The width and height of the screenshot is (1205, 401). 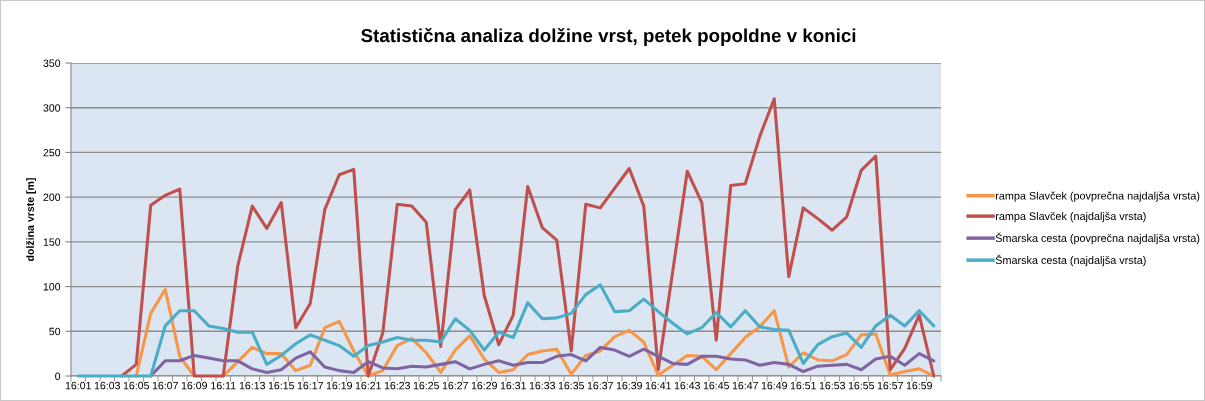 I want to click on y-tick-label: 50, so click(x=55, y=331).